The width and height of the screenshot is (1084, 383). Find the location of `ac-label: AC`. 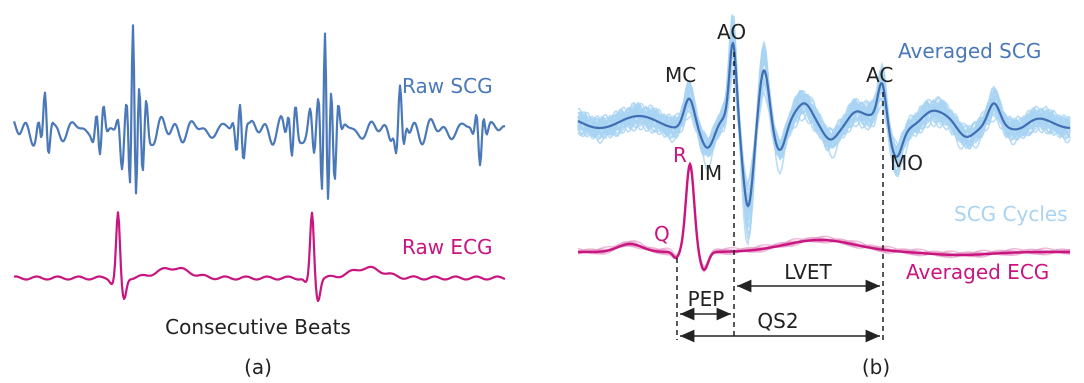

ac-label: AC is located at coordinates (879, 75).